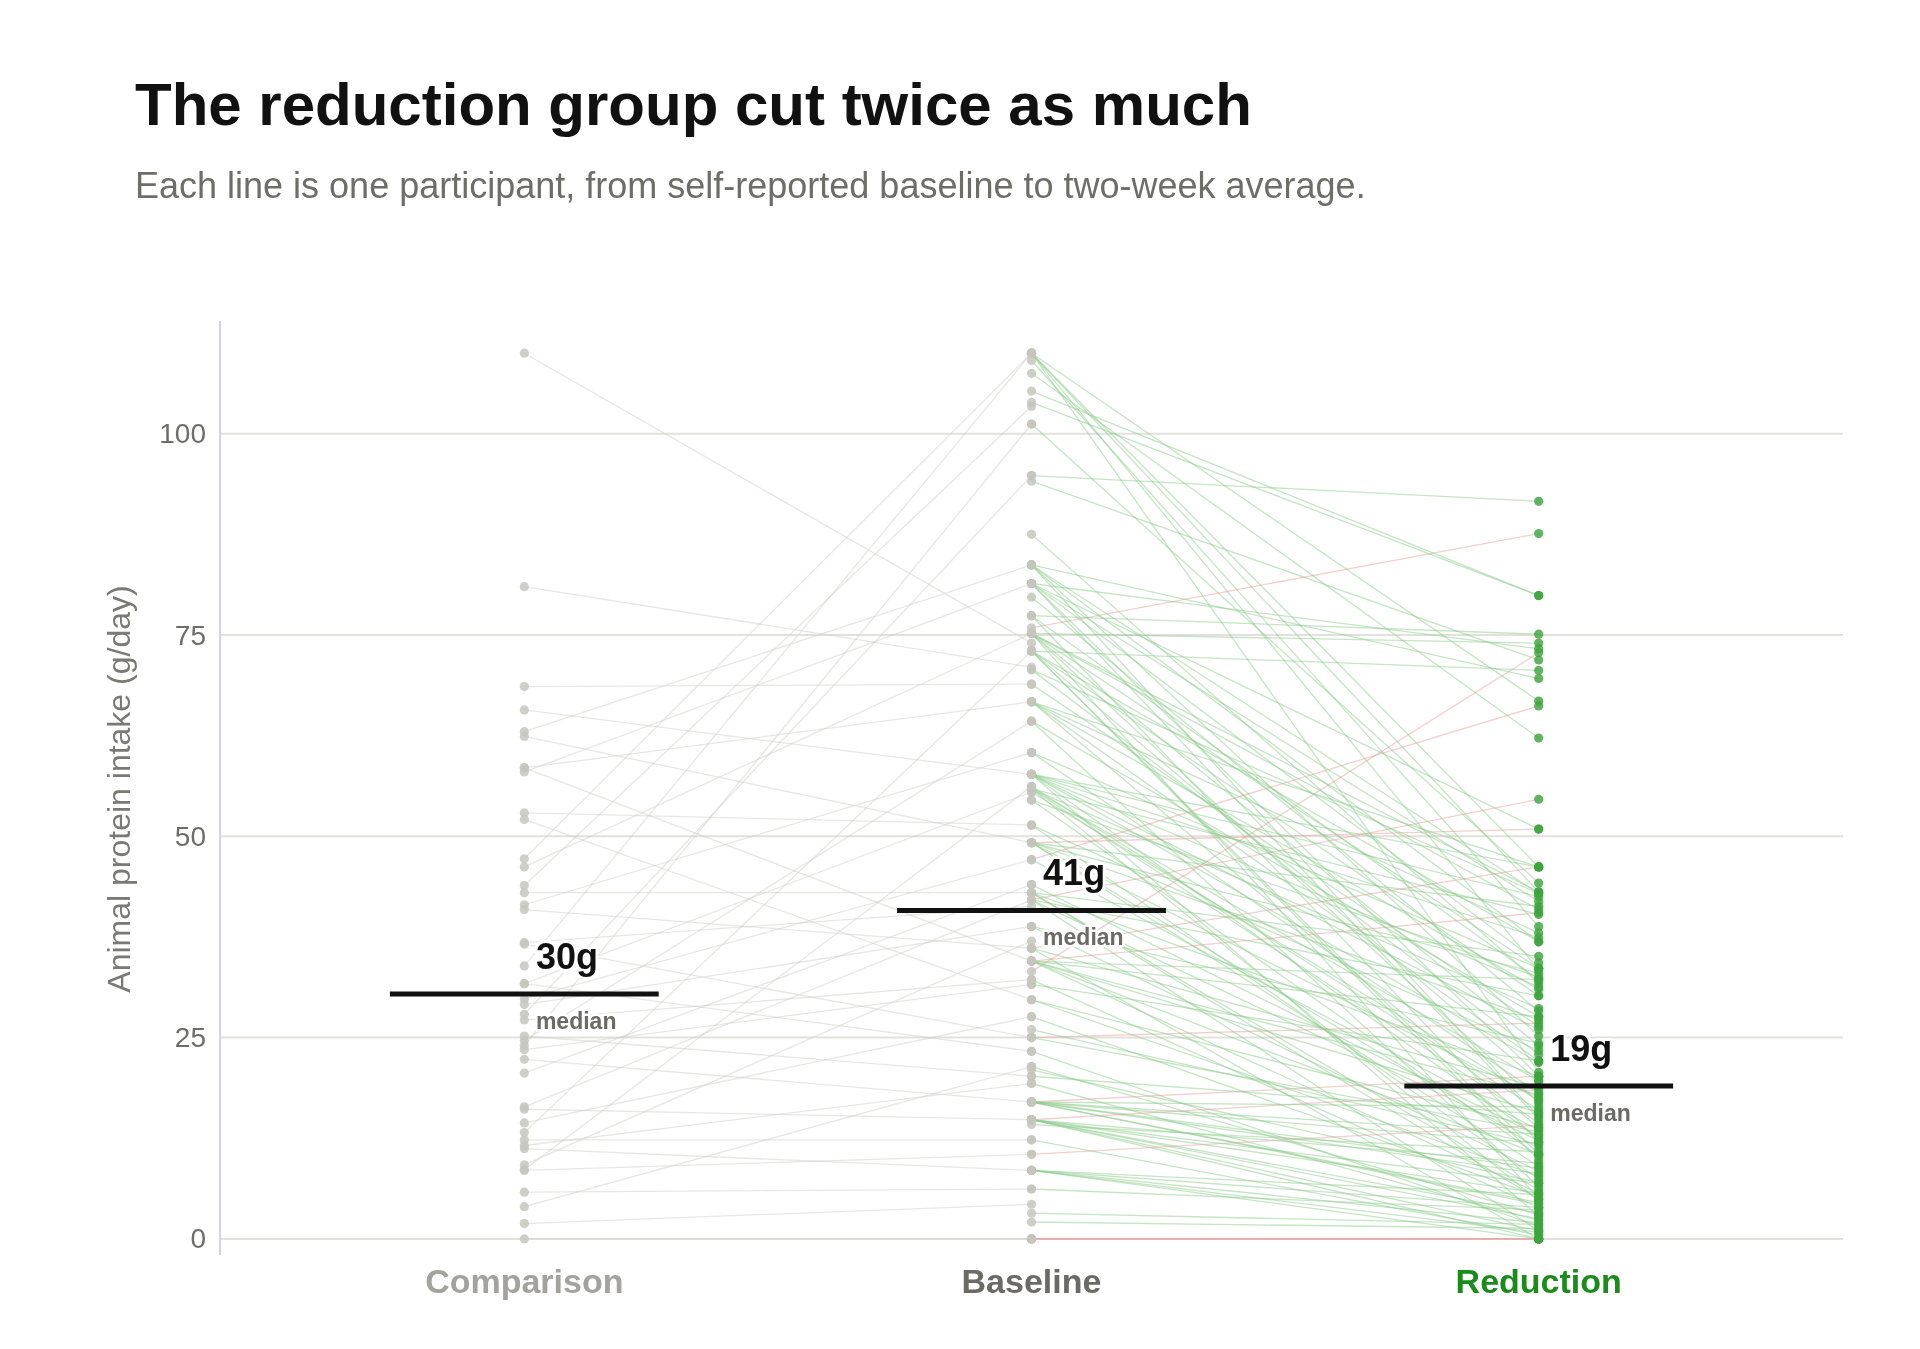  I want to click on annotation: 41g, so click(1074, 873).